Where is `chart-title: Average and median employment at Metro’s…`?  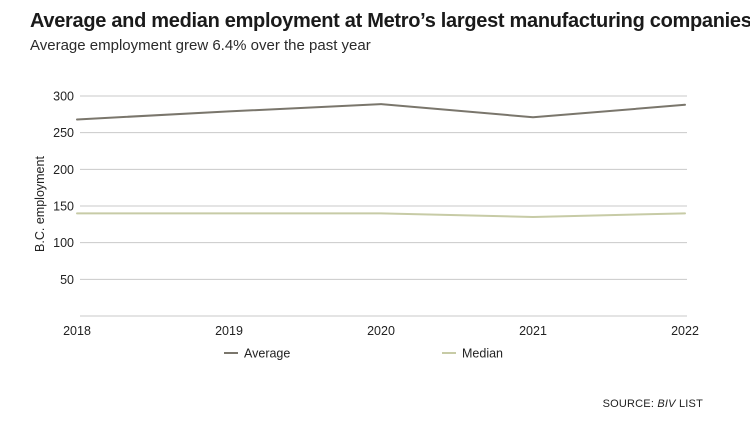 chart-title: Average and median employment at Metro’s… is located at coordinates (390, 21).